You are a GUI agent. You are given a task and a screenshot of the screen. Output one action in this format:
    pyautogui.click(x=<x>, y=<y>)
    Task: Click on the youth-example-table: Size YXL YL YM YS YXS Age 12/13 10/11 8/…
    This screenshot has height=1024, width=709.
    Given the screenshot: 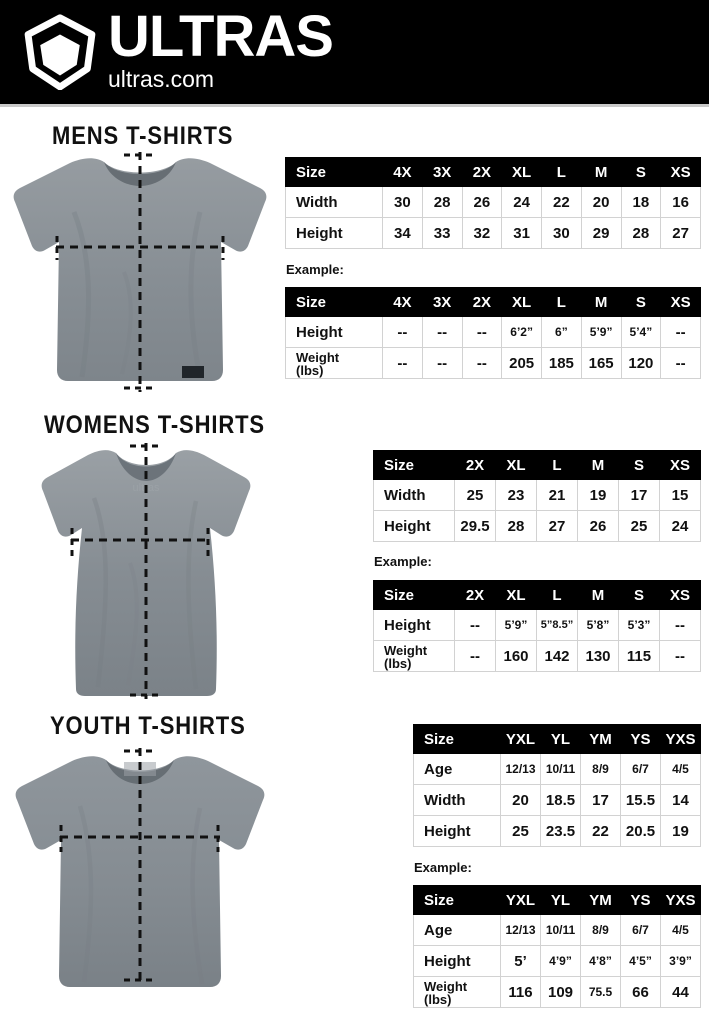 What is the action you would take?
    pyautogui.click(x=557, y=946)
    